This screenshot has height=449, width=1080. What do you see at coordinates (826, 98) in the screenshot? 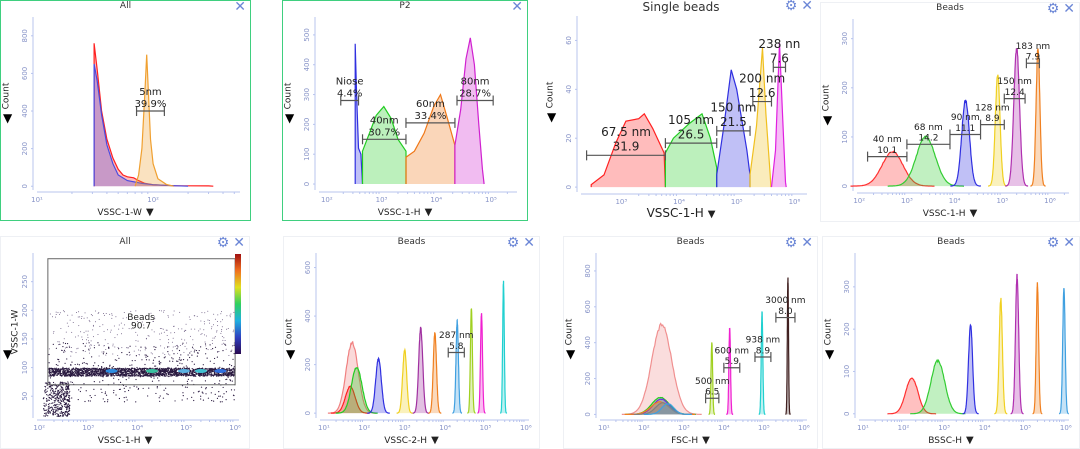
I see `y-axis-label: Count` at bounding box center [826, 98].